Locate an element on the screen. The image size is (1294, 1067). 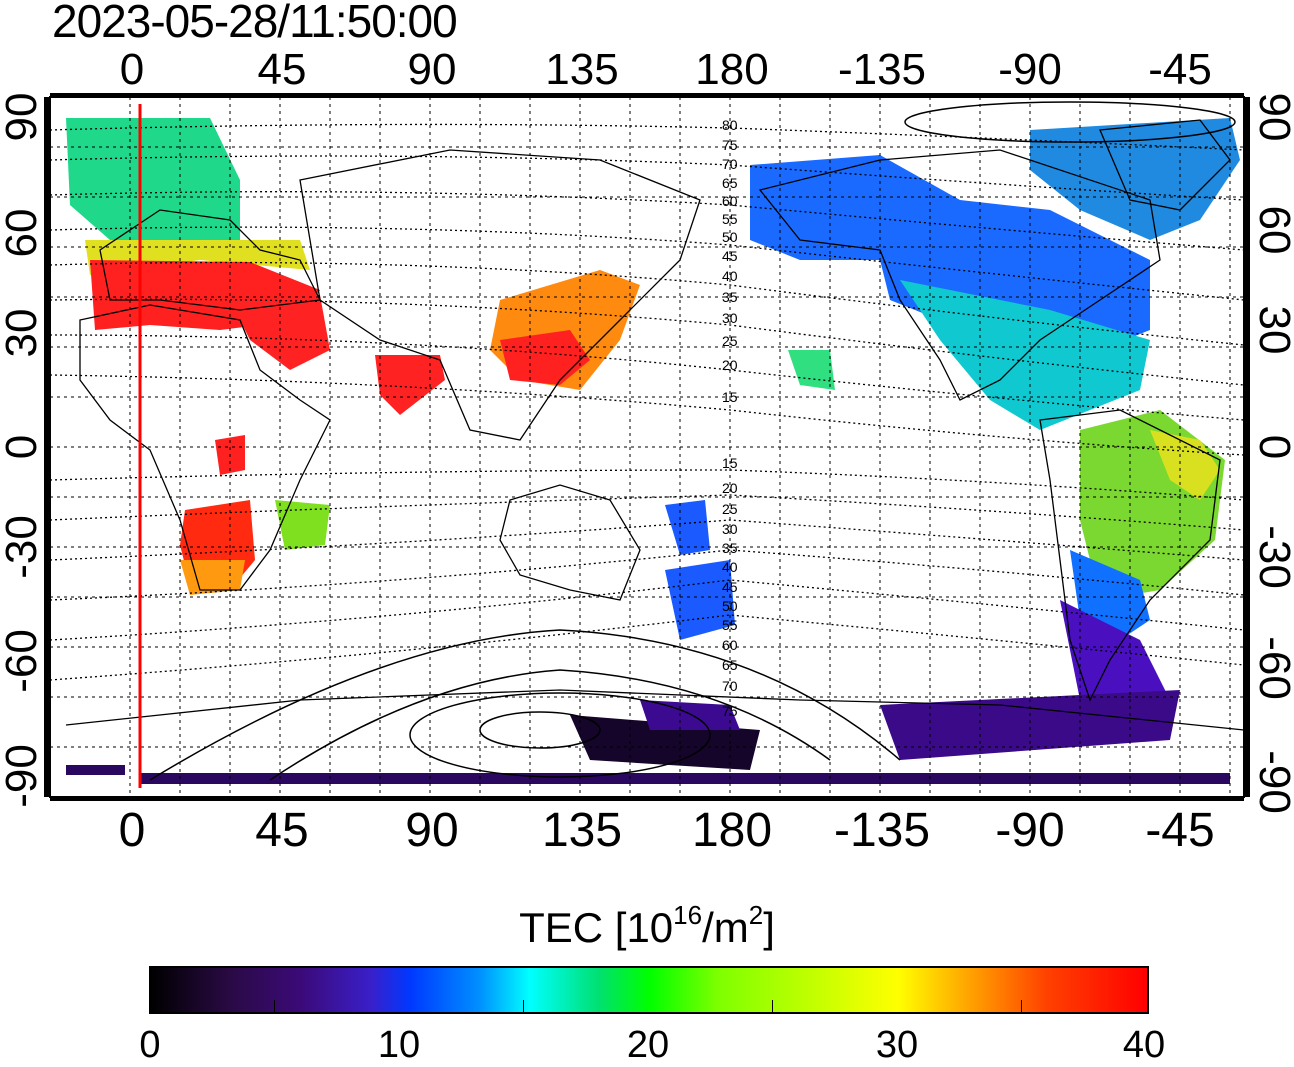
lat-tick-left: 60 is located at coordinates (23, 233).